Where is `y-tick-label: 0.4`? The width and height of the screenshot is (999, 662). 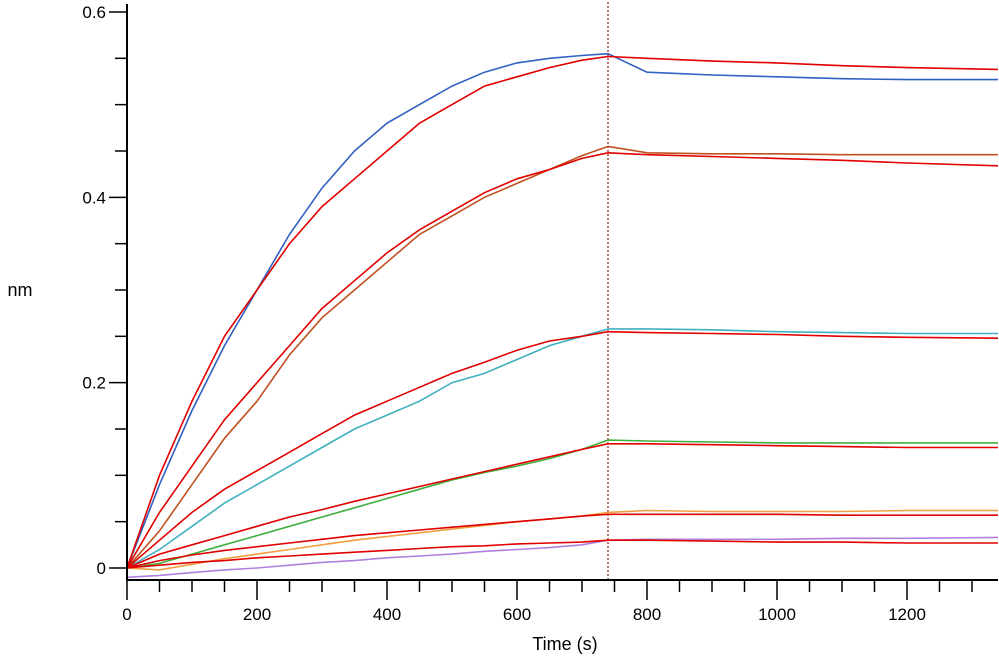
y-tick-label: 0.4 is located at coordinates (94, 197).